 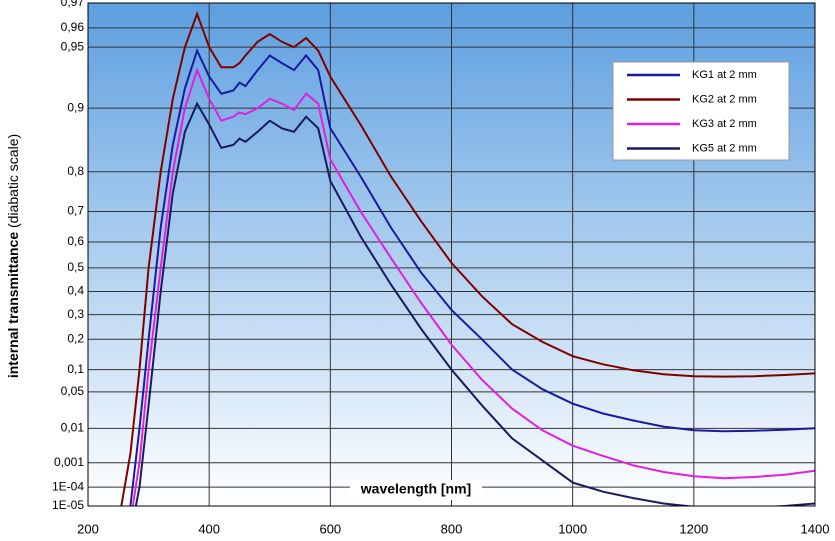 I want to click on y-tick-label: 0,2, so click(x=75, y=338).